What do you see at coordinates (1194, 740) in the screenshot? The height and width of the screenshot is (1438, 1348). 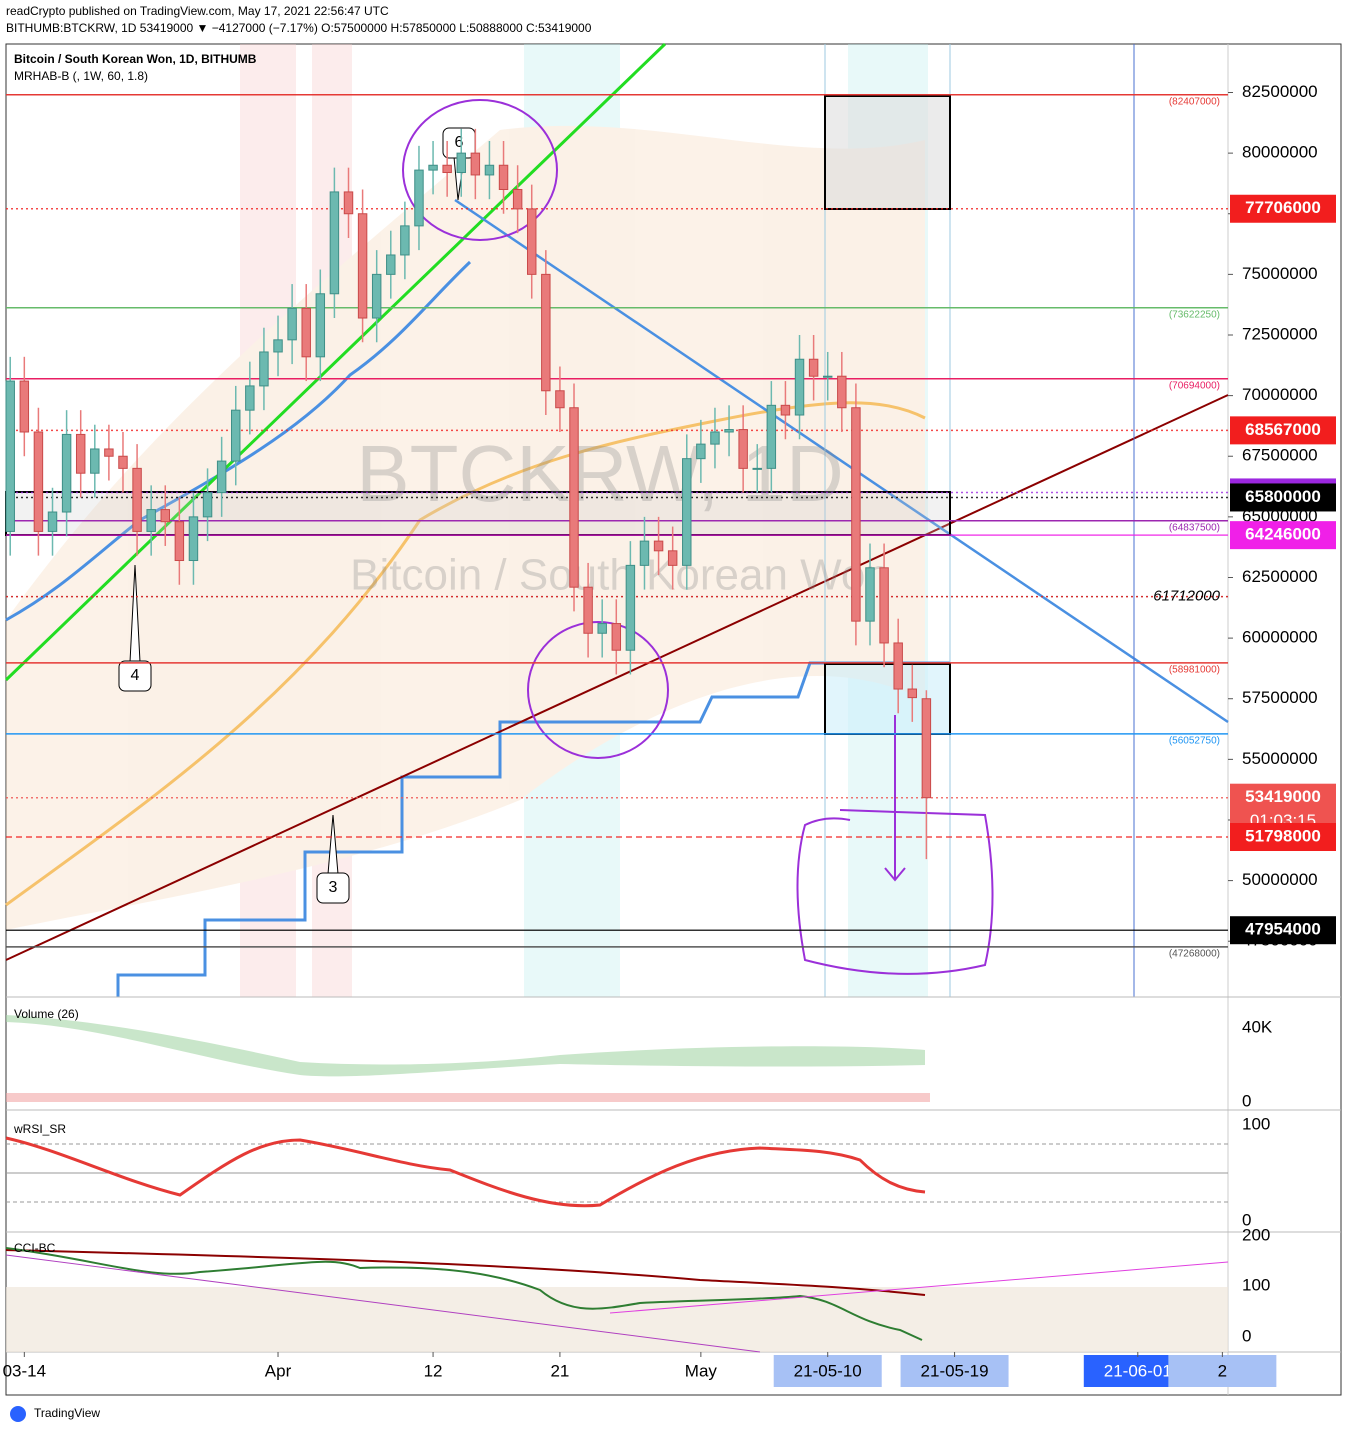 I see `level-label: (56052750)` at bounding box center [1194, 740].